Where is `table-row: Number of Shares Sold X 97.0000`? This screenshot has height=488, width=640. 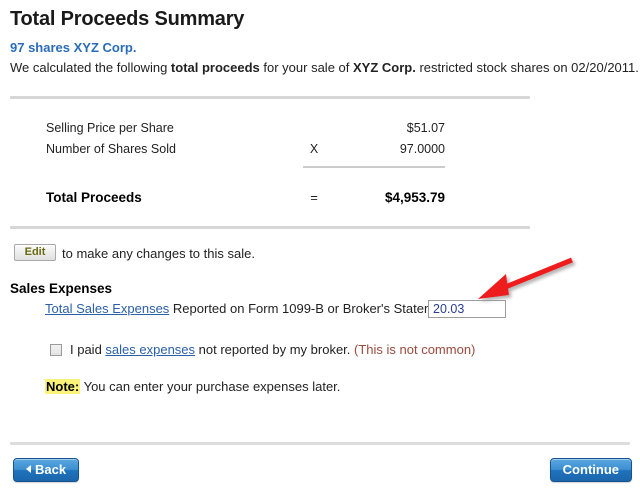 table-row: Number of Shares Sold X 97.0000 is located at coordinates (230, 149).